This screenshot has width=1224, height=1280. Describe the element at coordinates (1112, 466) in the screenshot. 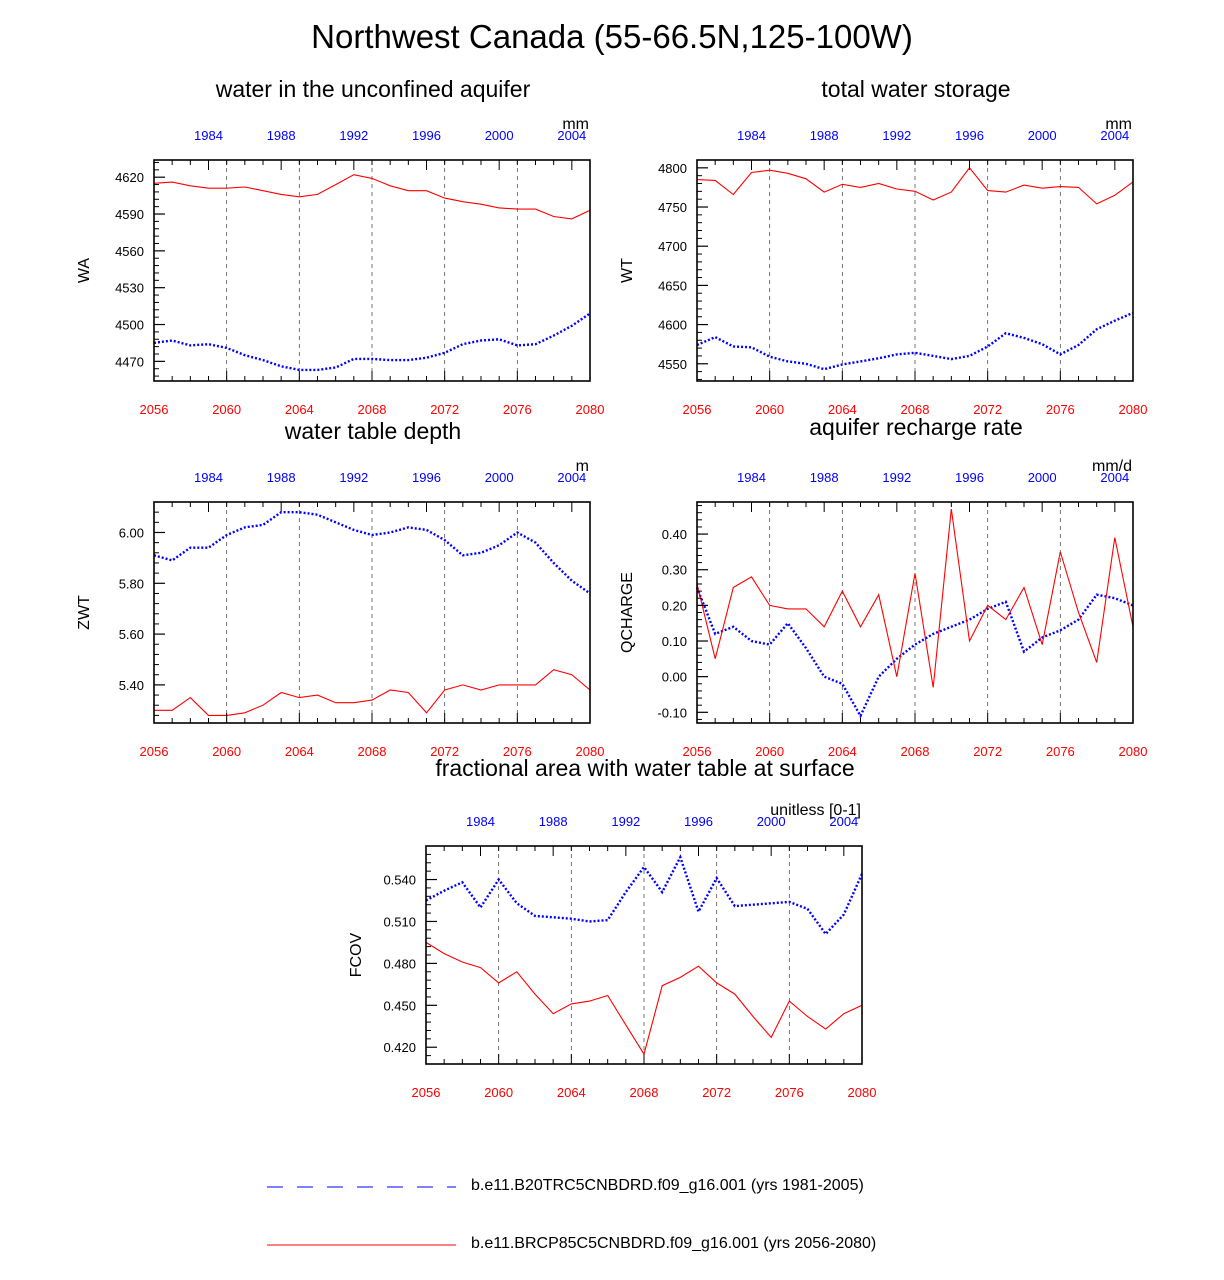

I see `units-label: mm/d` at that location.